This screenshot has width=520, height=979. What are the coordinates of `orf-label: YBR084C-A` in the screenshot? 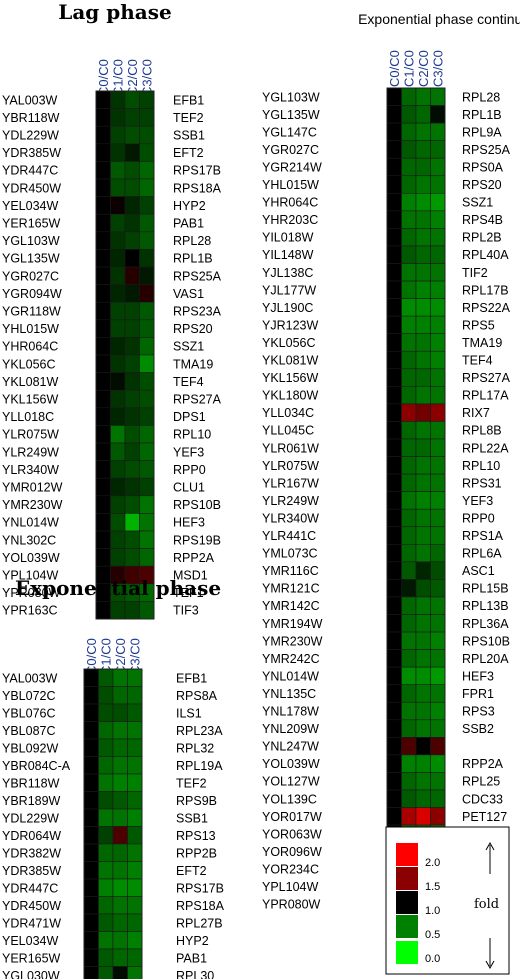 It's located at (36, 766).